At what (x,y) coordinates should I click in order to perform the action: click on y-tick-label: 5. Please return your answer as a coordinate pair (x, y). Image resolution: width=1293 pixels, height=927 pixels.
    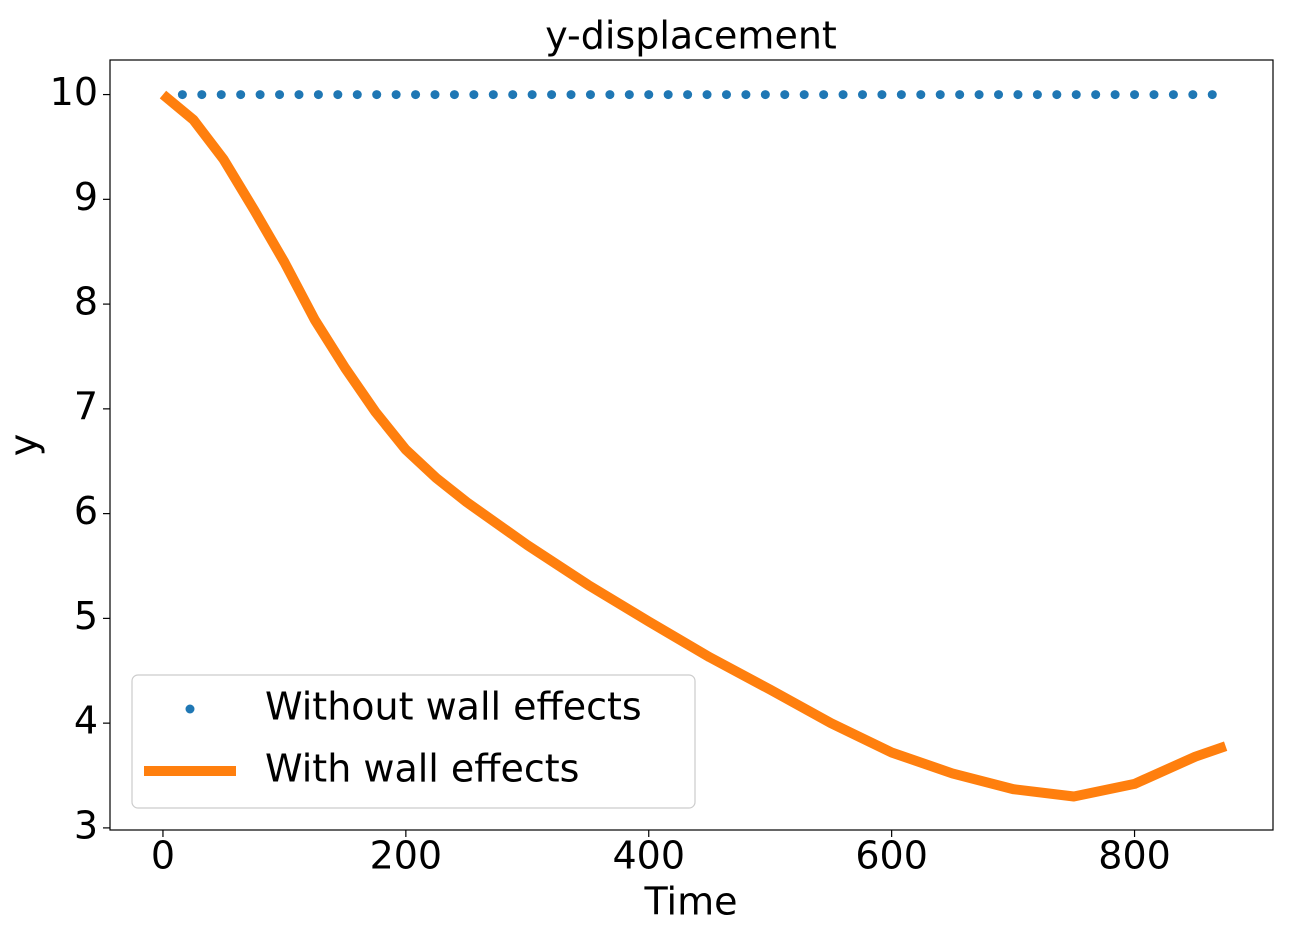
    Looking at the image, I should click on (86, 616).